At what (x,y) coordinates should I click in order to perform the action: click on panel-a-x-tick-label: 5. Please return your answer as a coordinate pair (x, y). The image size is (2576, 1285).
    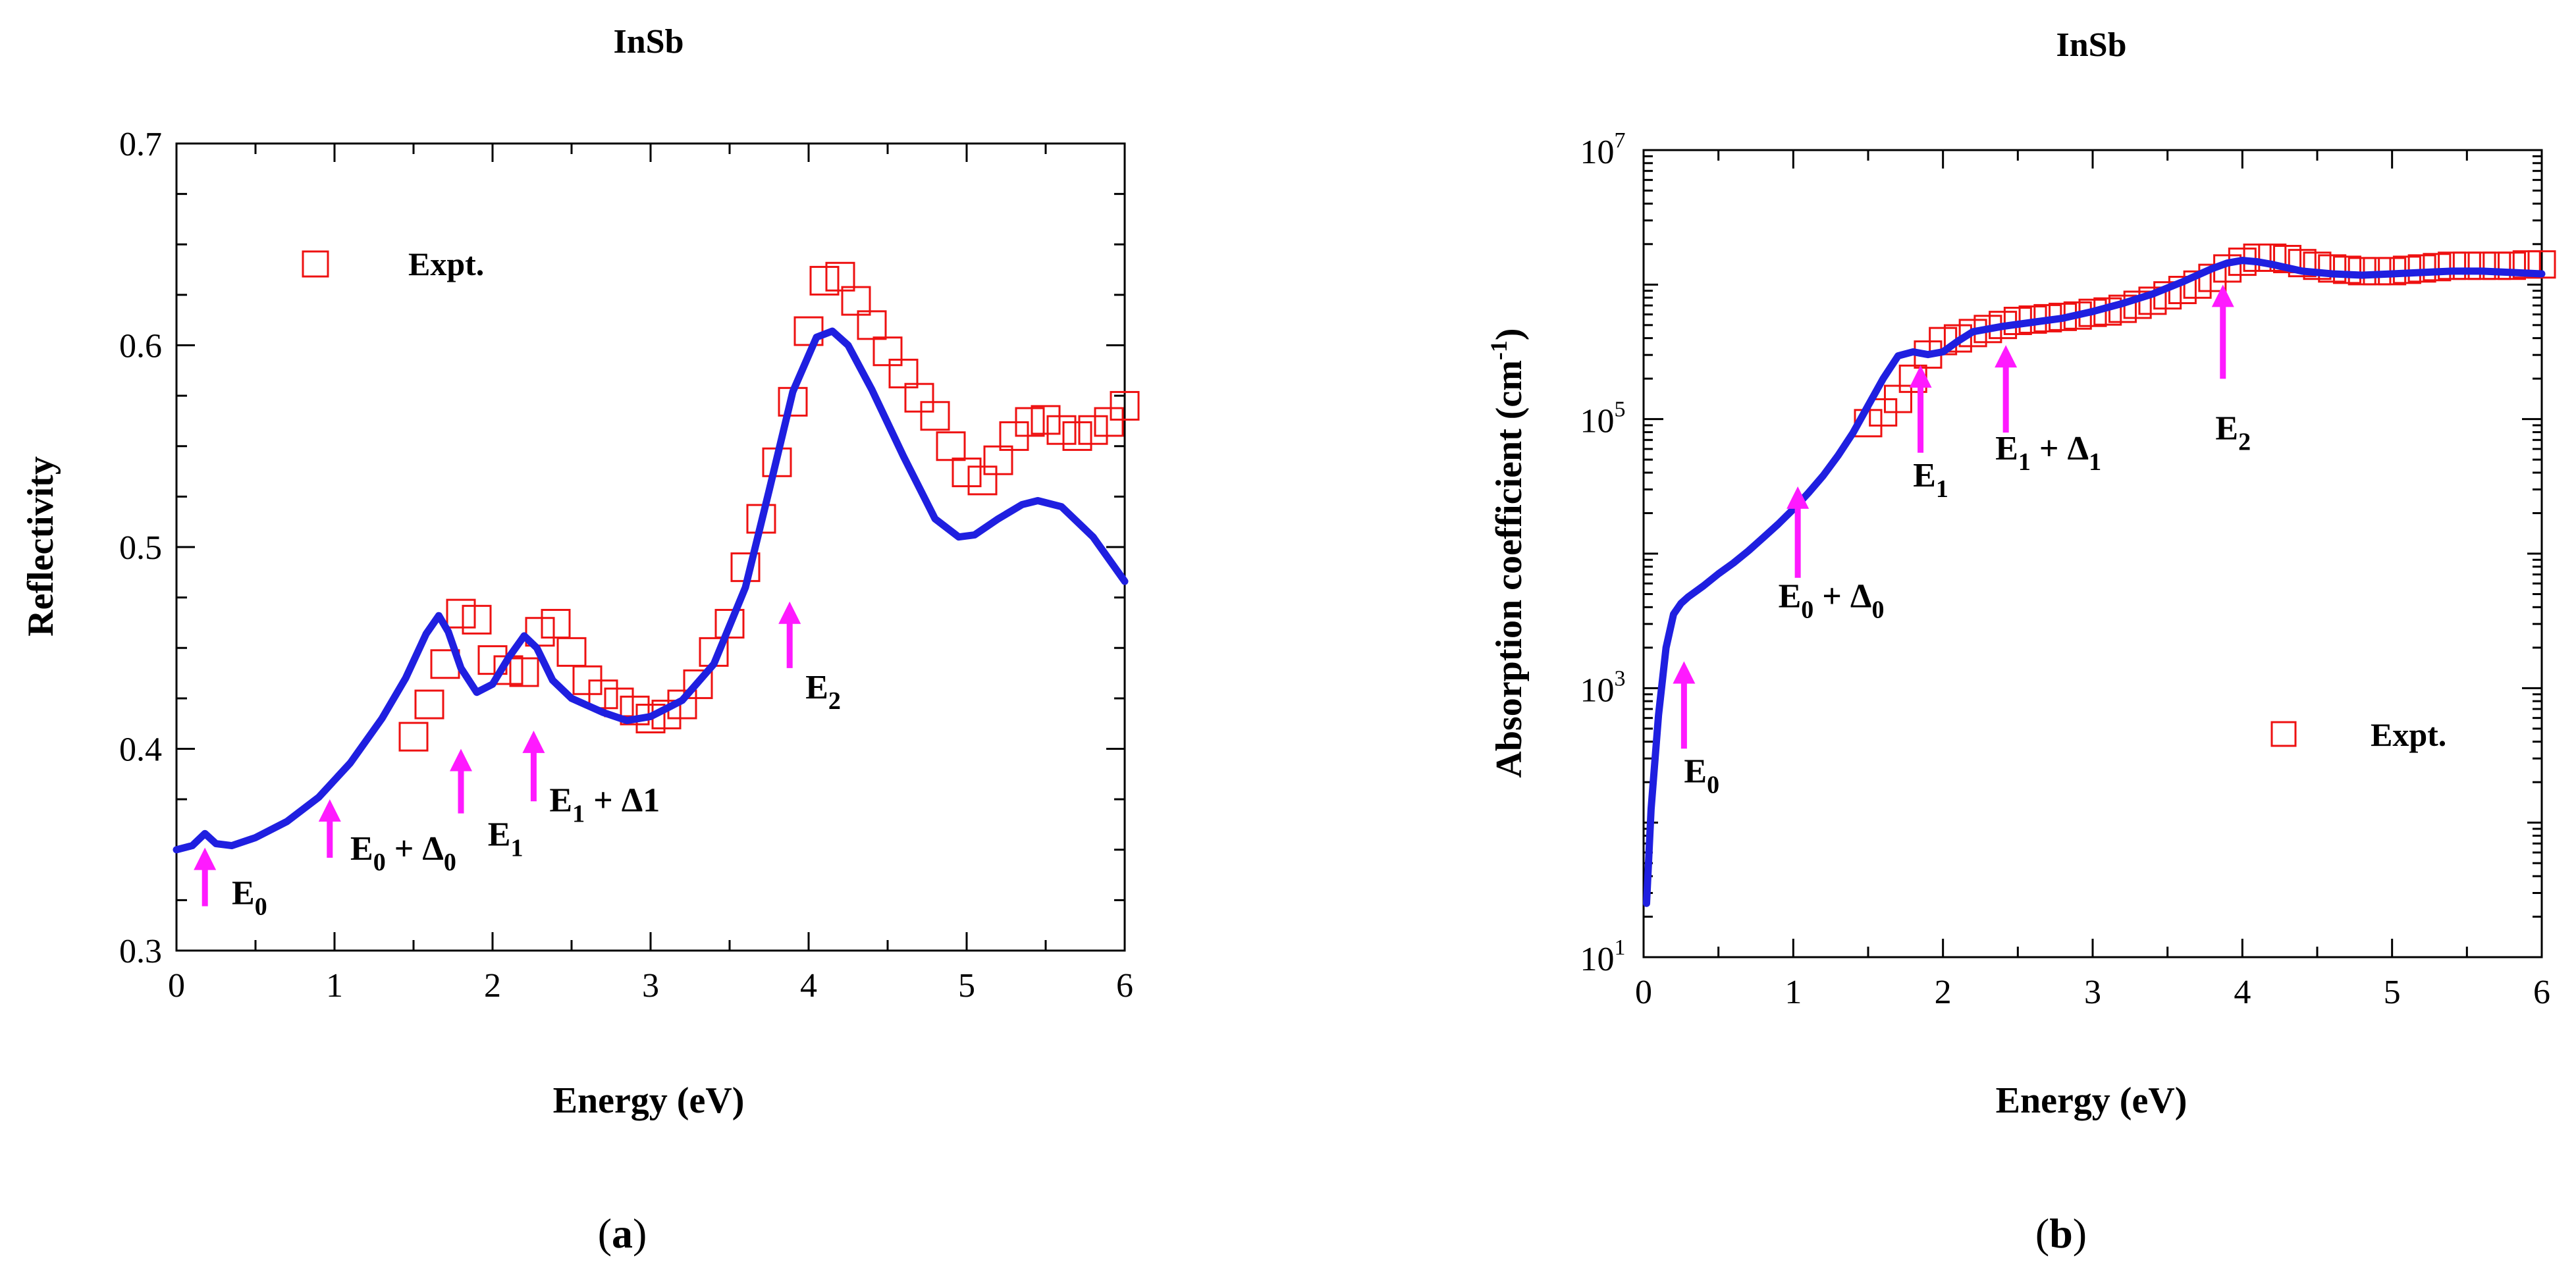
    Looking at the image, I should click on (966, 986).